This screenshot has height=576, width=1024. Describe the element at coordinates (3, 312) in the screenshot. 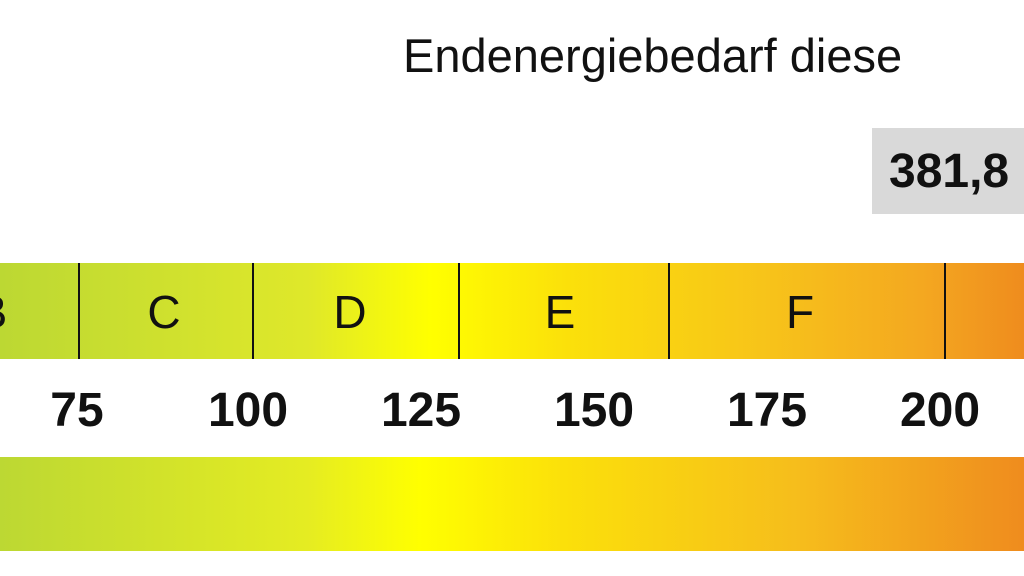

I see `class-label-b: B` at that location.